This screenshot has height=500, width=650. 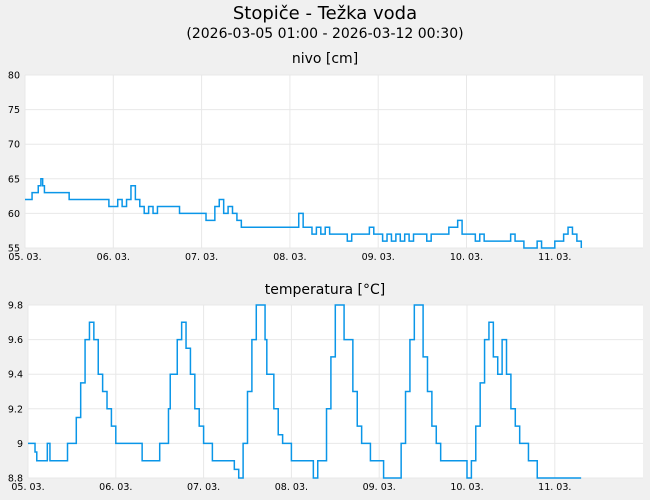 What do you see at coordinates (15, 409) in the screenshot?
I see `y-tick-label: 9.2` at bounding box center [15, 409].